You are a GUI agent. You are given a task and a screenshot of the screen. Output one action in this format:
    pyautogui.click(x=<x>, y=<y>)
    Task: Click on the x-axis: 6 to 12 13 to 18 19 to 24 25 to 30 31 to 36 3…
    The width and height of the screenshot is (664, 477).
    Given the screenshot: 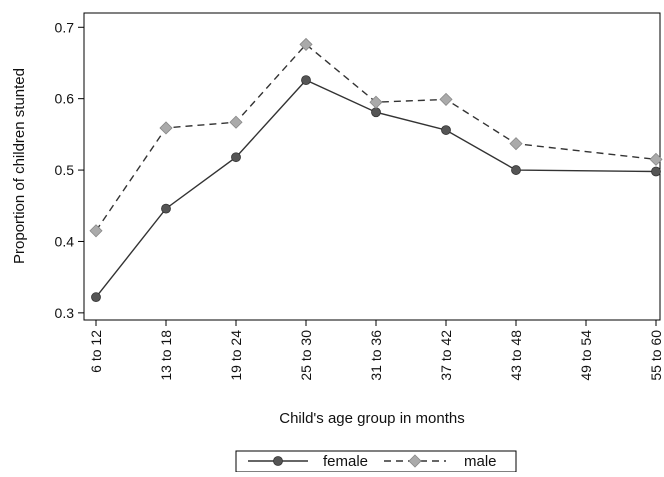 What is the action you would take?
    pyautogui.click(x=376, y=350)
    